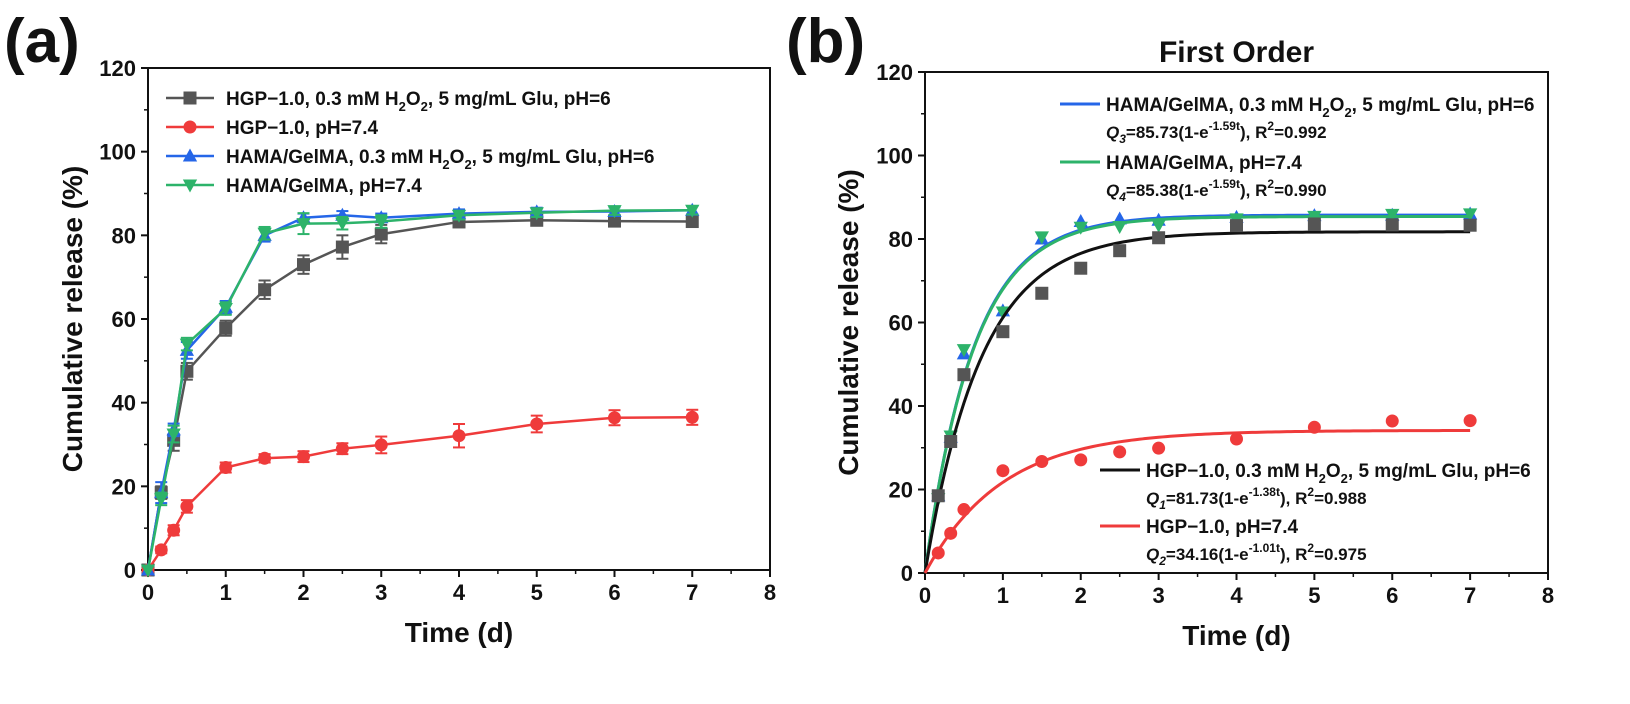 The image size is (1630, 704). Describe the element at coordinates (124, 486) in the screenshot. I see `y-tick-label: 20` at that location.